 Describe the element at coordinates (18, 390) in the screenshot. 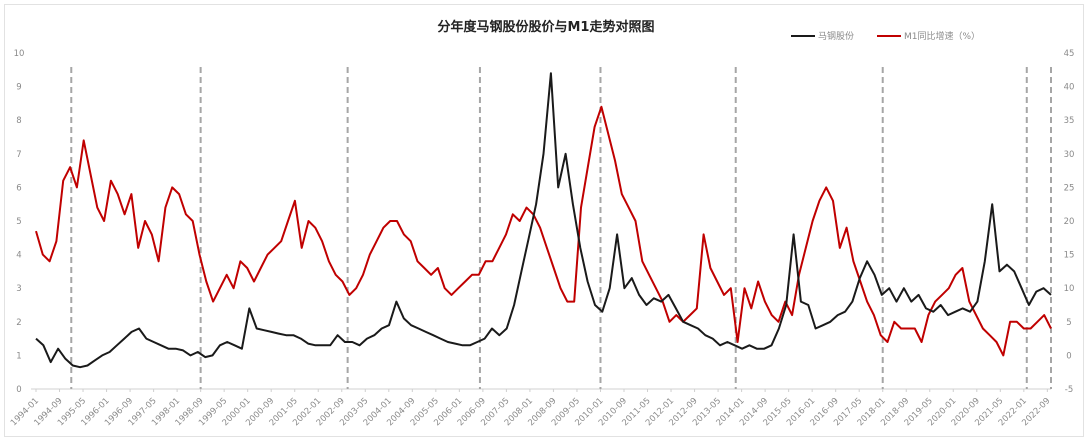

I see `y-left-tick-label: 0` at that location.